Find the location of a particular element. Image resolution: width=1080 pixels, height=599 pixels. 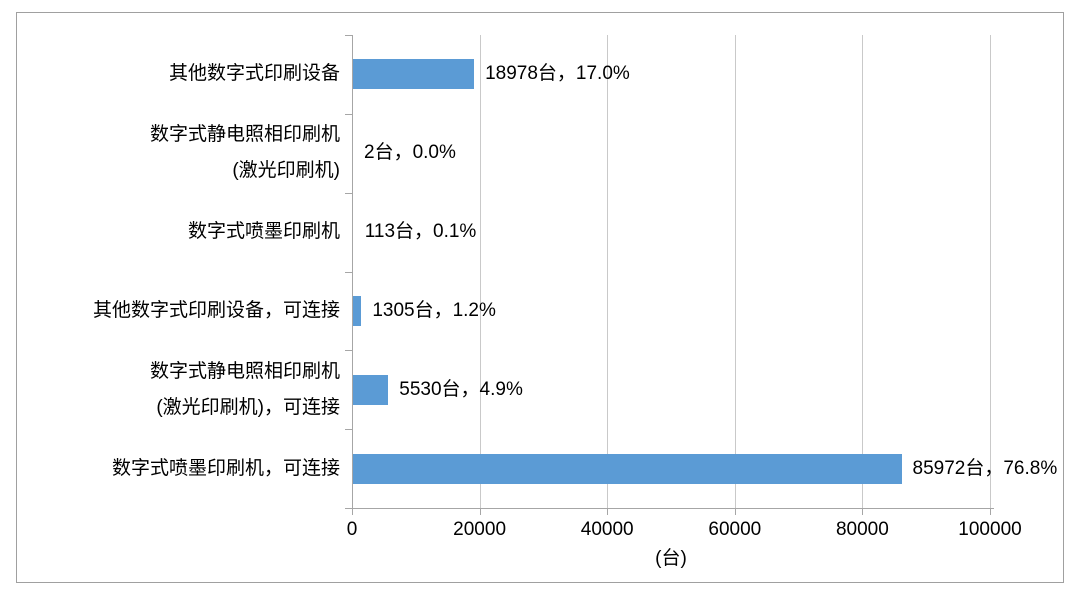

category-label: 数字式喷墨印刷机，可连接 is located at coordinates (225, 468).